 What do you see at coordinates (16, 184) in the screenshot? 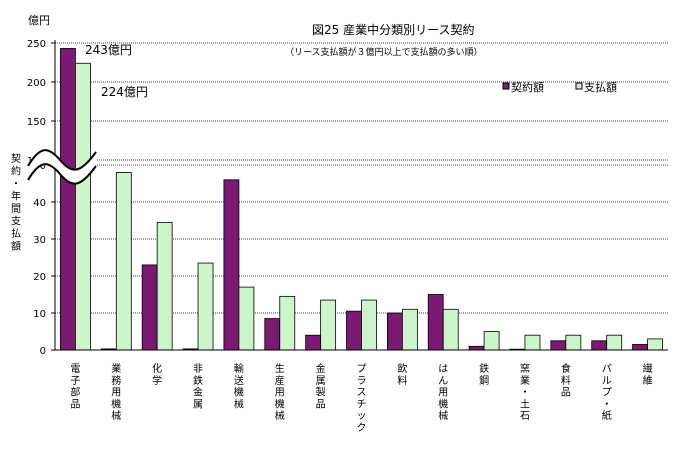
I see `y-axis-label-char: ・` at bounding box center [16, 184].